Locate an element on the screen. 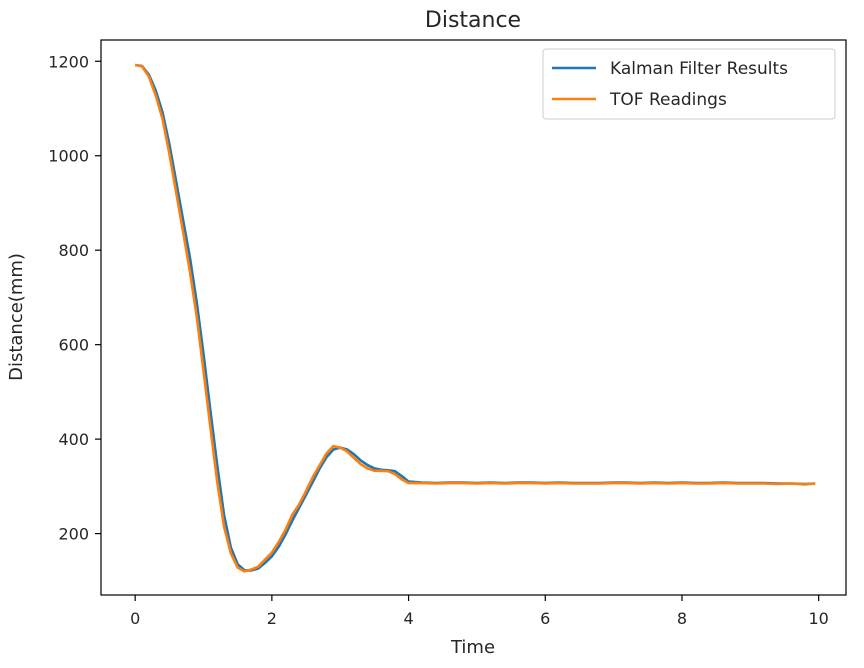  x-tick-label: 10 is located at coordinates (818, 618).